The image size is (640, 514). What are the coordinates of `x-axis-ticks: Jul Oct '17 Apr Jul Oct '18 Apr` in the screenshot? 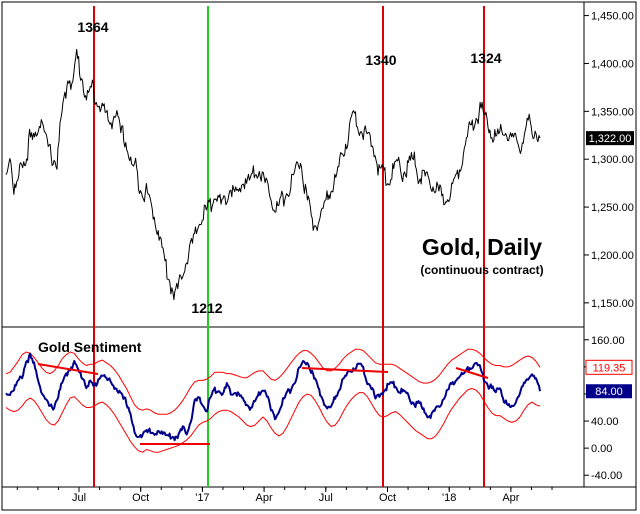 It's located at (284, 495).